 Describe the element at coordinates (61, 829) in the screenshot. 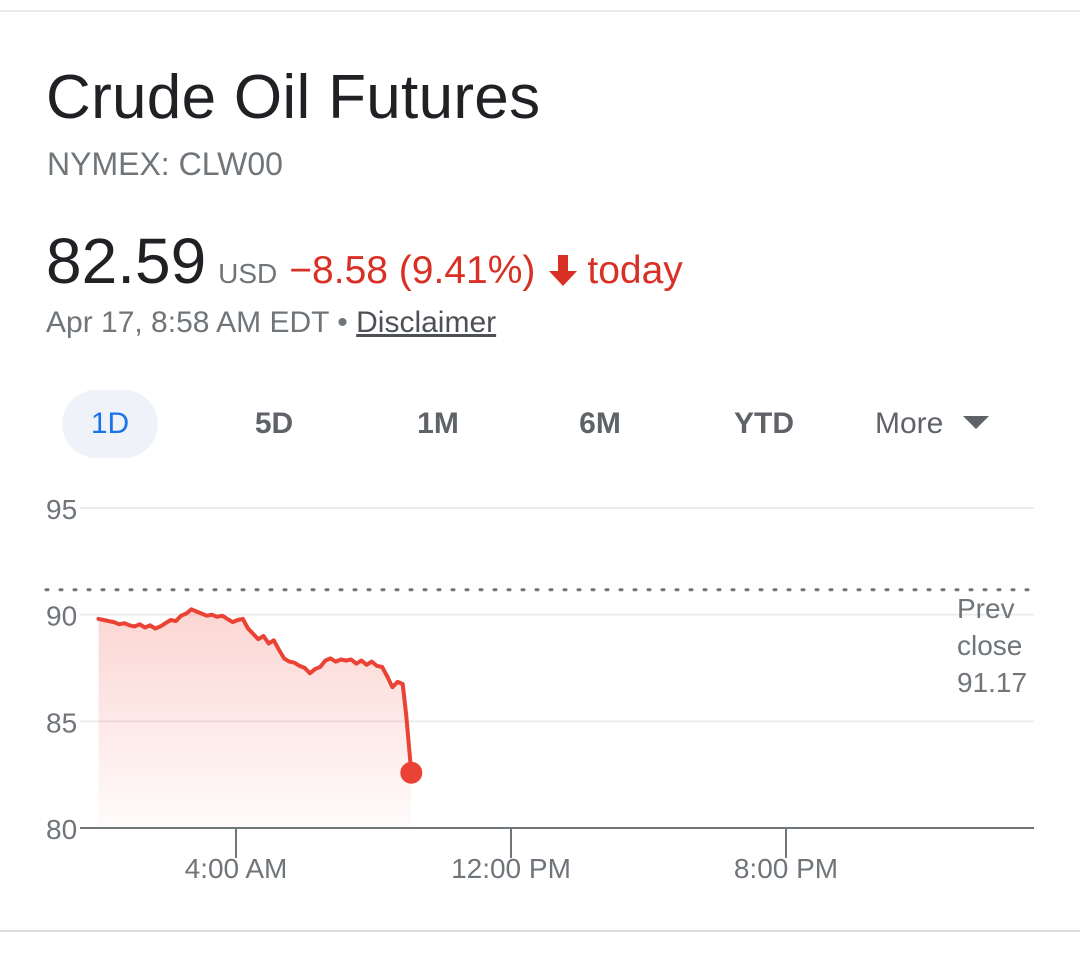

I see `y-tick-label: 80` at that location.